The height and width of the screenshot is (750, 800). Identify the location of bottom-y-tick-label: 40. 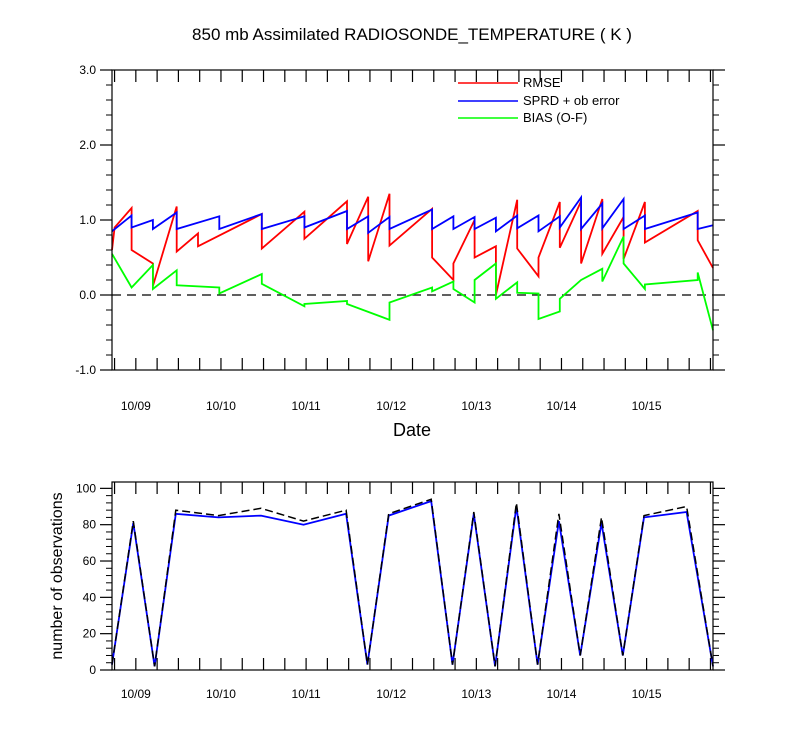
(90, 597).